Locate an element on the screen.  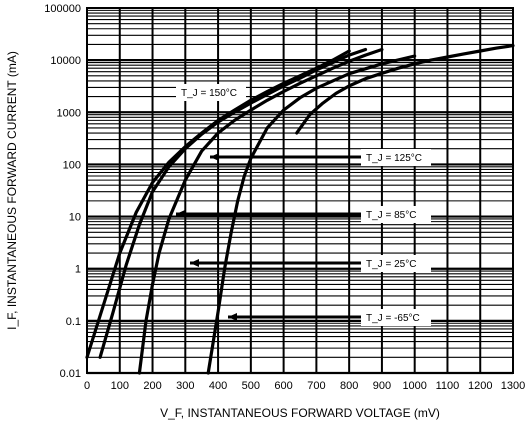
y-tick-label: 10000 is located at coordinates (65, 61).